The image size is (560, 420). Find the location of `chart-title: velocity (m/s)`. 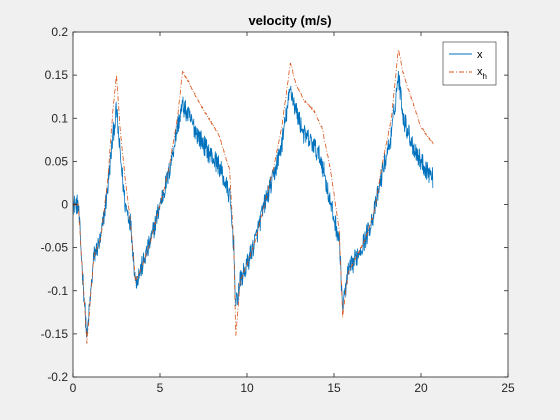

chart-title: velocity (m/s) is located at coordinates (289, 20).